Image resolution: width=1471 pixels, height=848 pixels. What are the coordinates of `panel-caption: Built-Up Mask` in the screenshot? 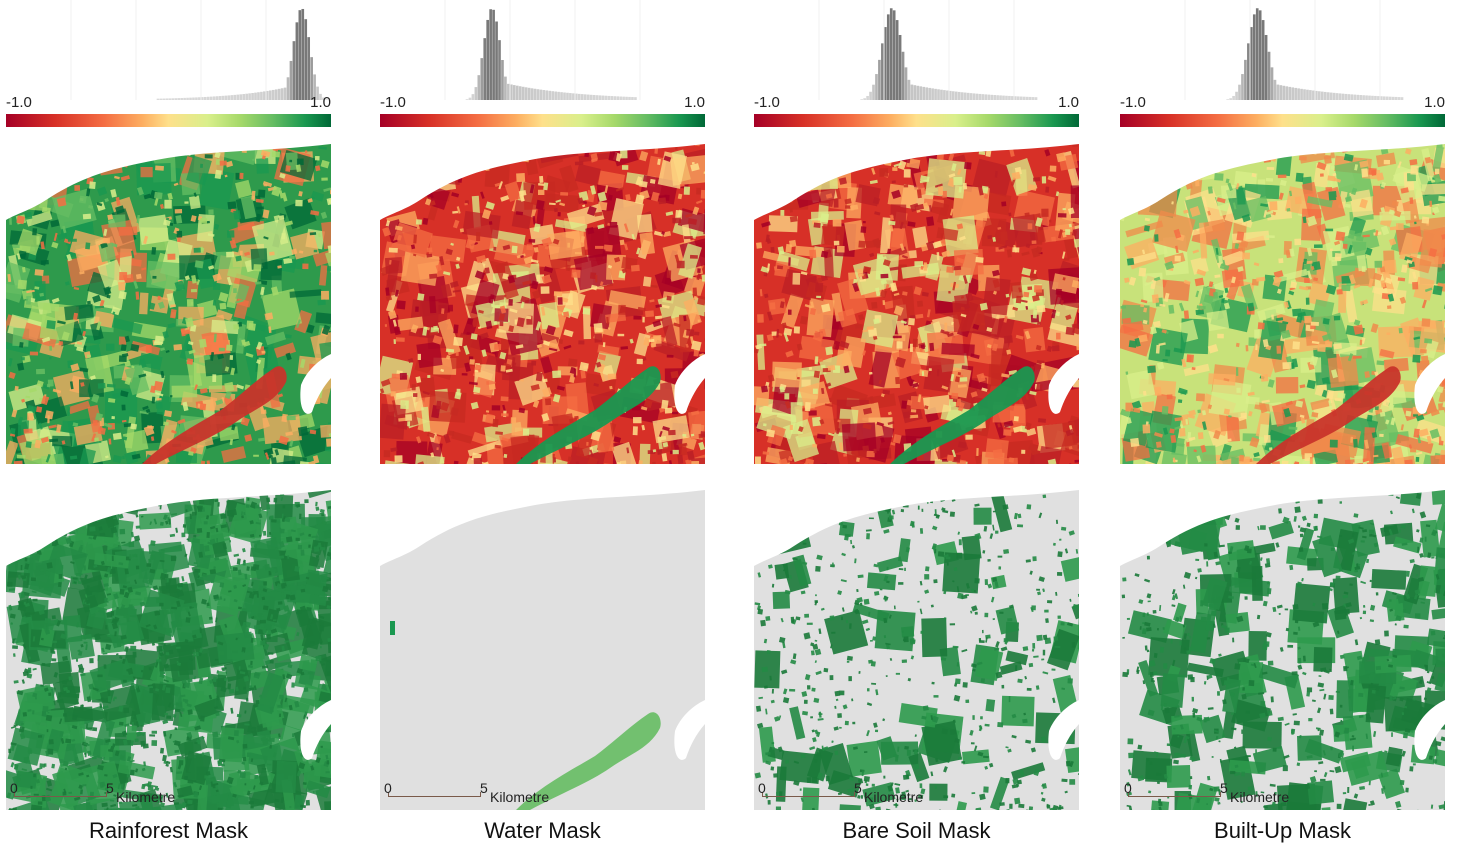 It's located at (1282, 830).